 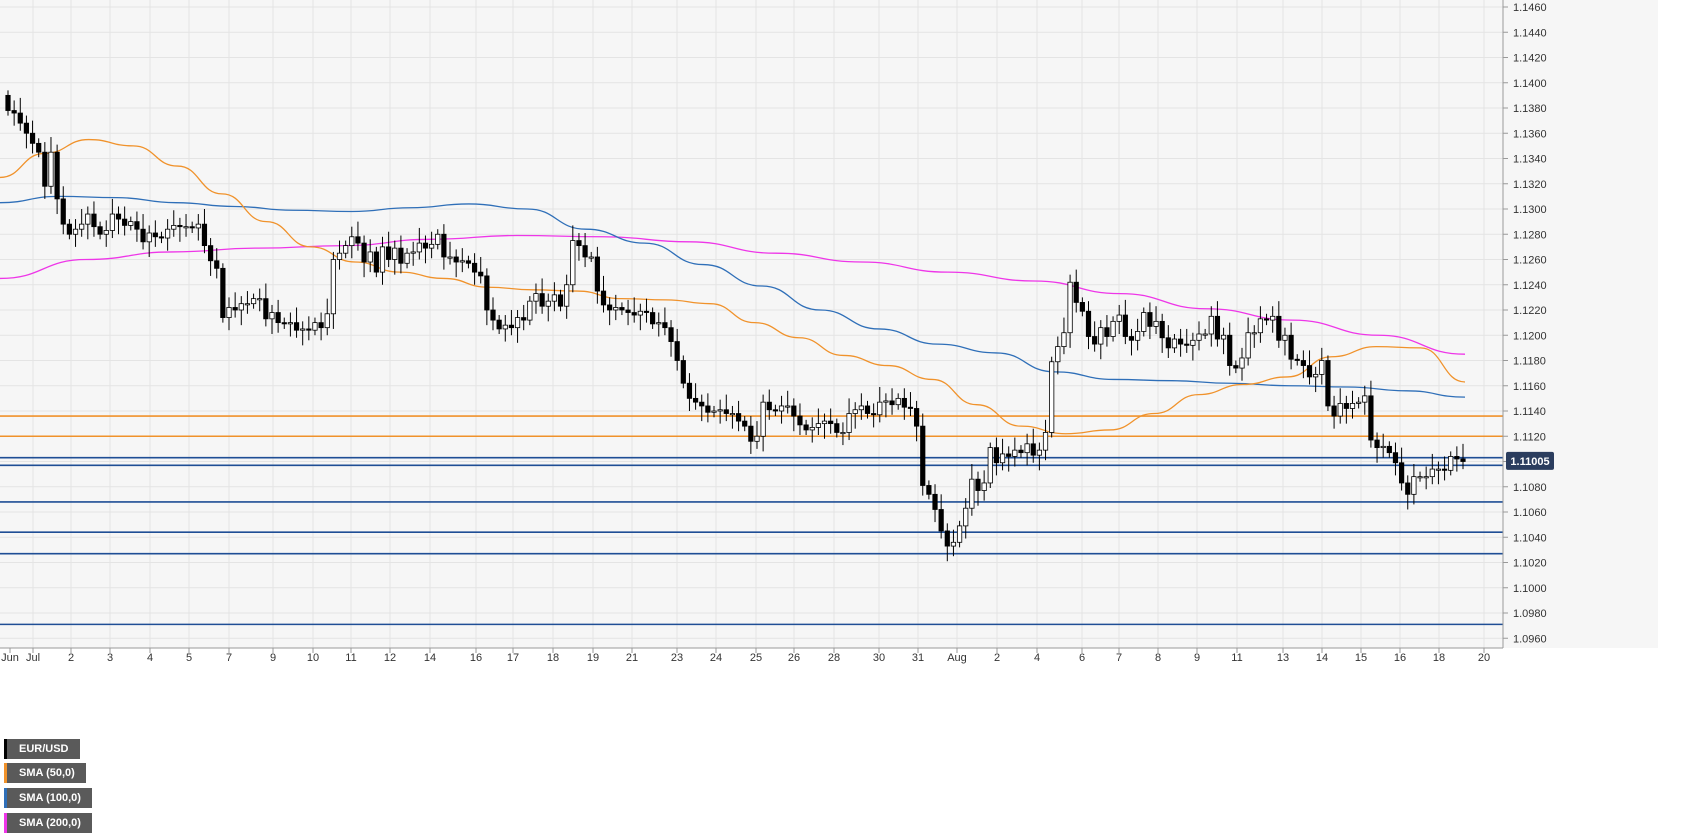 What do you see at coordinates (1082, 658) in the screenshot?
I see `x-tick-label: 6` at bounding box center [1082, 658].